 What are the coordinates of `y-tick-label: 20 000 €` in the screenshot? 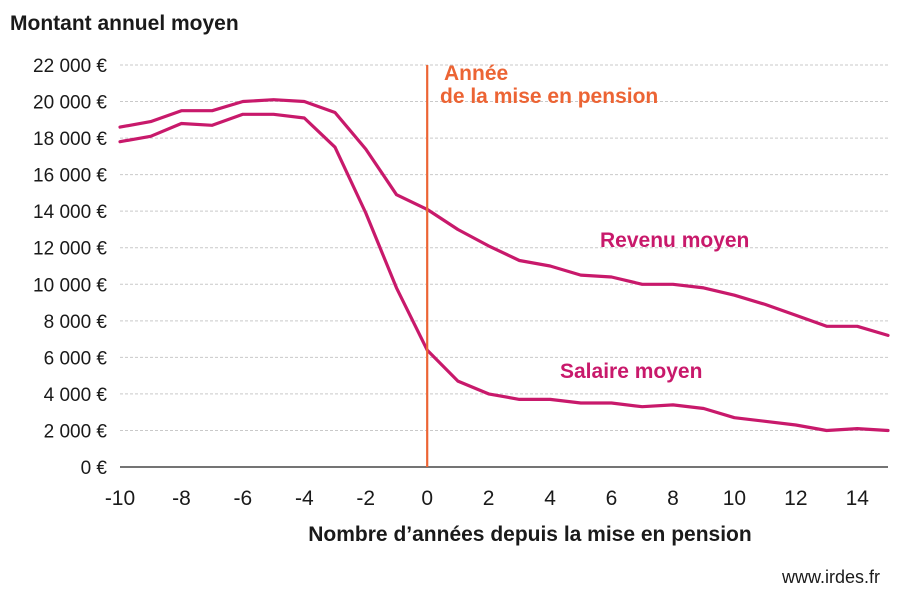 It's located at (70, 103).